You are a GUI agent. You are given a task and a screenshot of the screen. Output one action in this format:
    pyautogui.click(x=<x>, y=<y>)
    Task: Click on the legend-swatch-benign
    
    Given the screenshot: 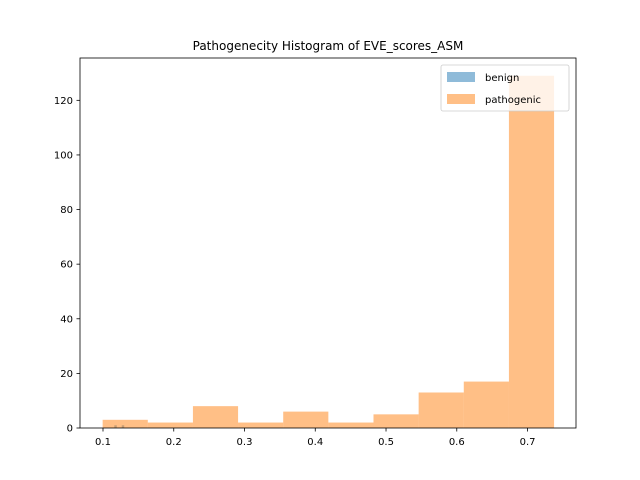 What is the action you would take?
    pyautogui.click(x=461, y=77)
    